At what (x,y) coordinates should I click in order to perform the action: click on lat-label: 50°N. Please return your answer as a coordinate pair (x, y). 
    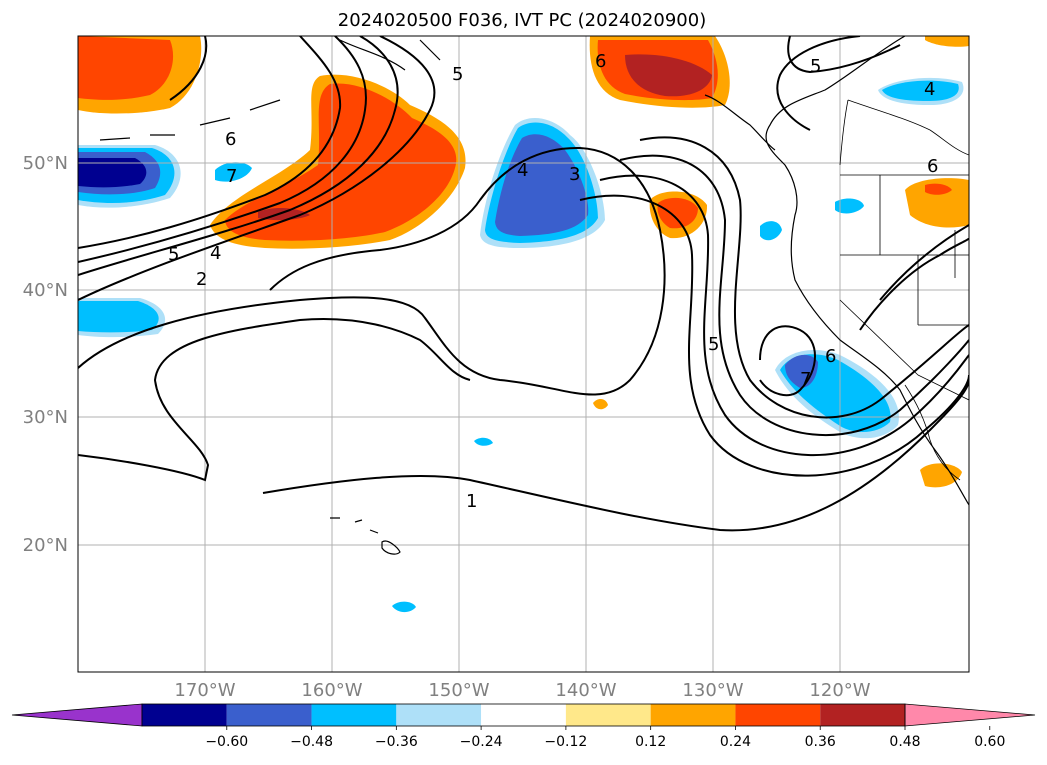
    Looking at the image, I should click on (45, 163).